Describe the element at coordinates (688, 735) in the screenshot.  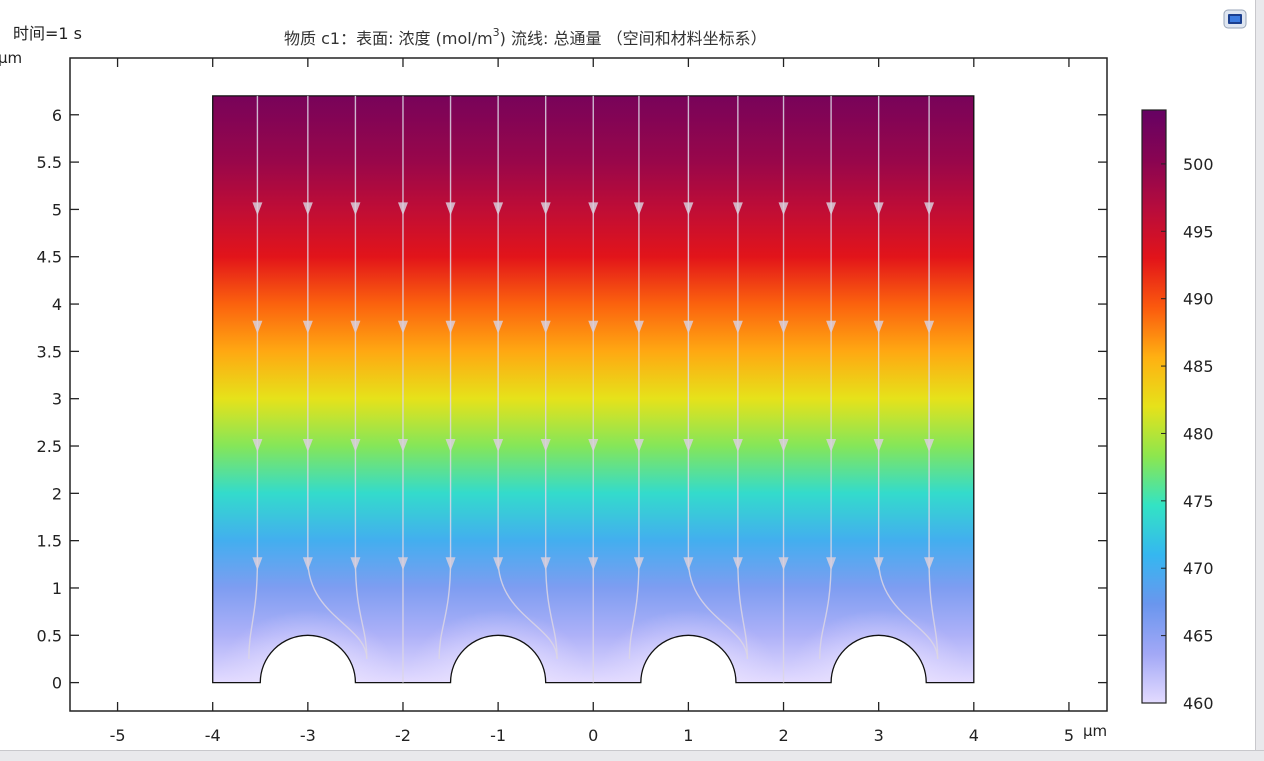
I see `x-tick-label: 1` at that location.